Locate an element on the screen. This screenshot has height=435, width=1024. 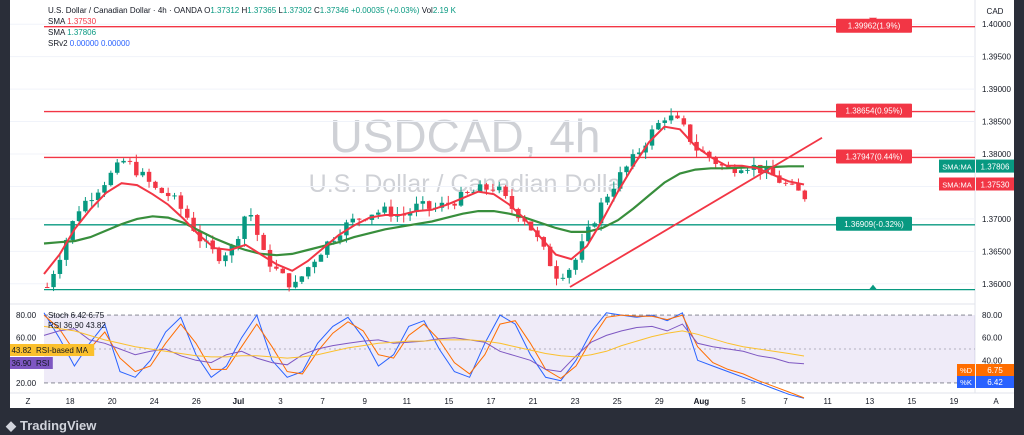
c-label: C is located at coordinates (317, 10).